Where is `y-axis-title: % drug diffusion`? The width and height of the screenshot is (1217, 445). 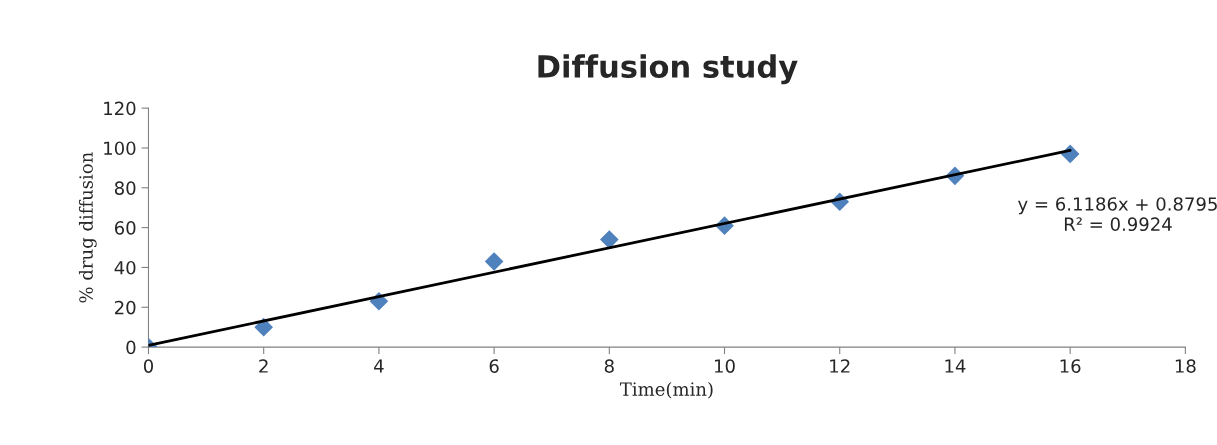 y-axis-title: % drug diffusion is located at coordinates (87, 227).